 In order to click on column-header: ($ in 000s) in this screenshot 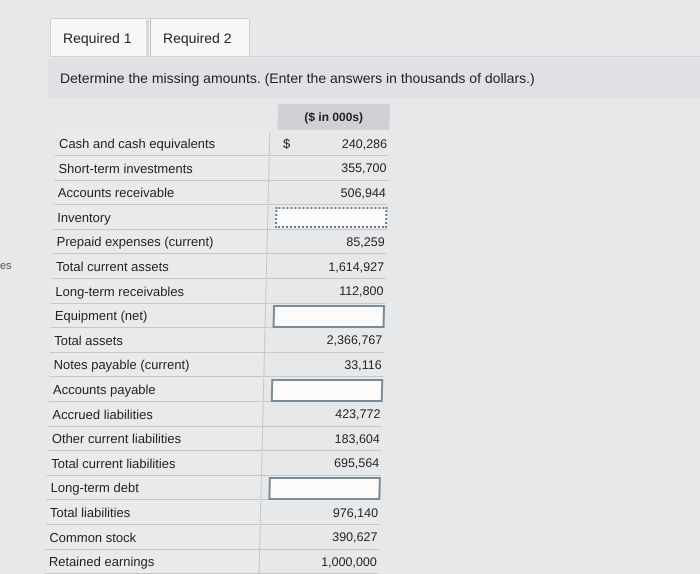, I will do `click(333, 117)`.